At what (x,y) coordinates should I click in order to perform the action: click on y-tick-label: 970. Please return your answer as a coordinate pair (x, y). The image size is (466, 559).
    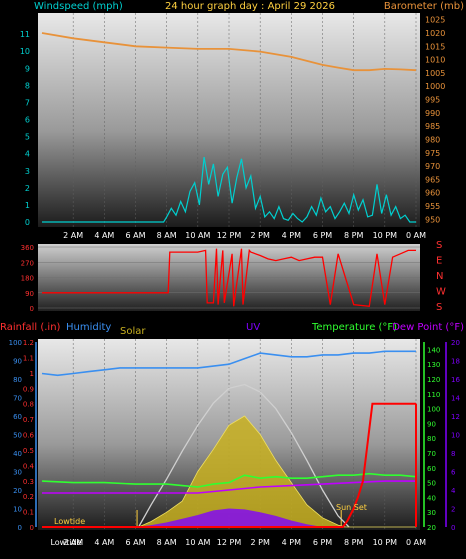
    Looking at the image, I should click on (432, 166).